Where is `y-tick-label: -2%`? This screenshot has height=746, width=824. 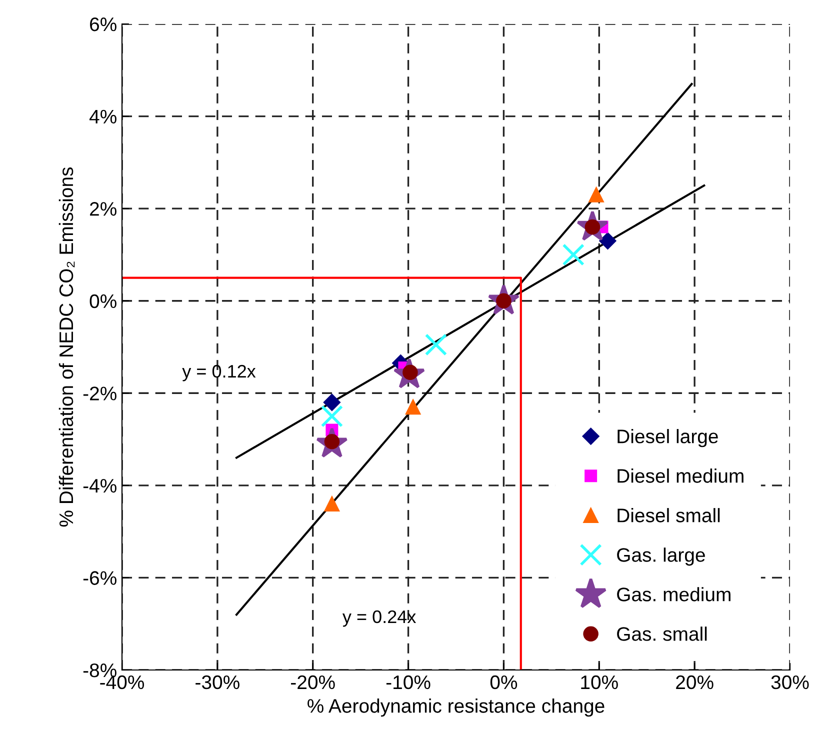 y-tick-label: -2% is located at coordinates (99, 393).